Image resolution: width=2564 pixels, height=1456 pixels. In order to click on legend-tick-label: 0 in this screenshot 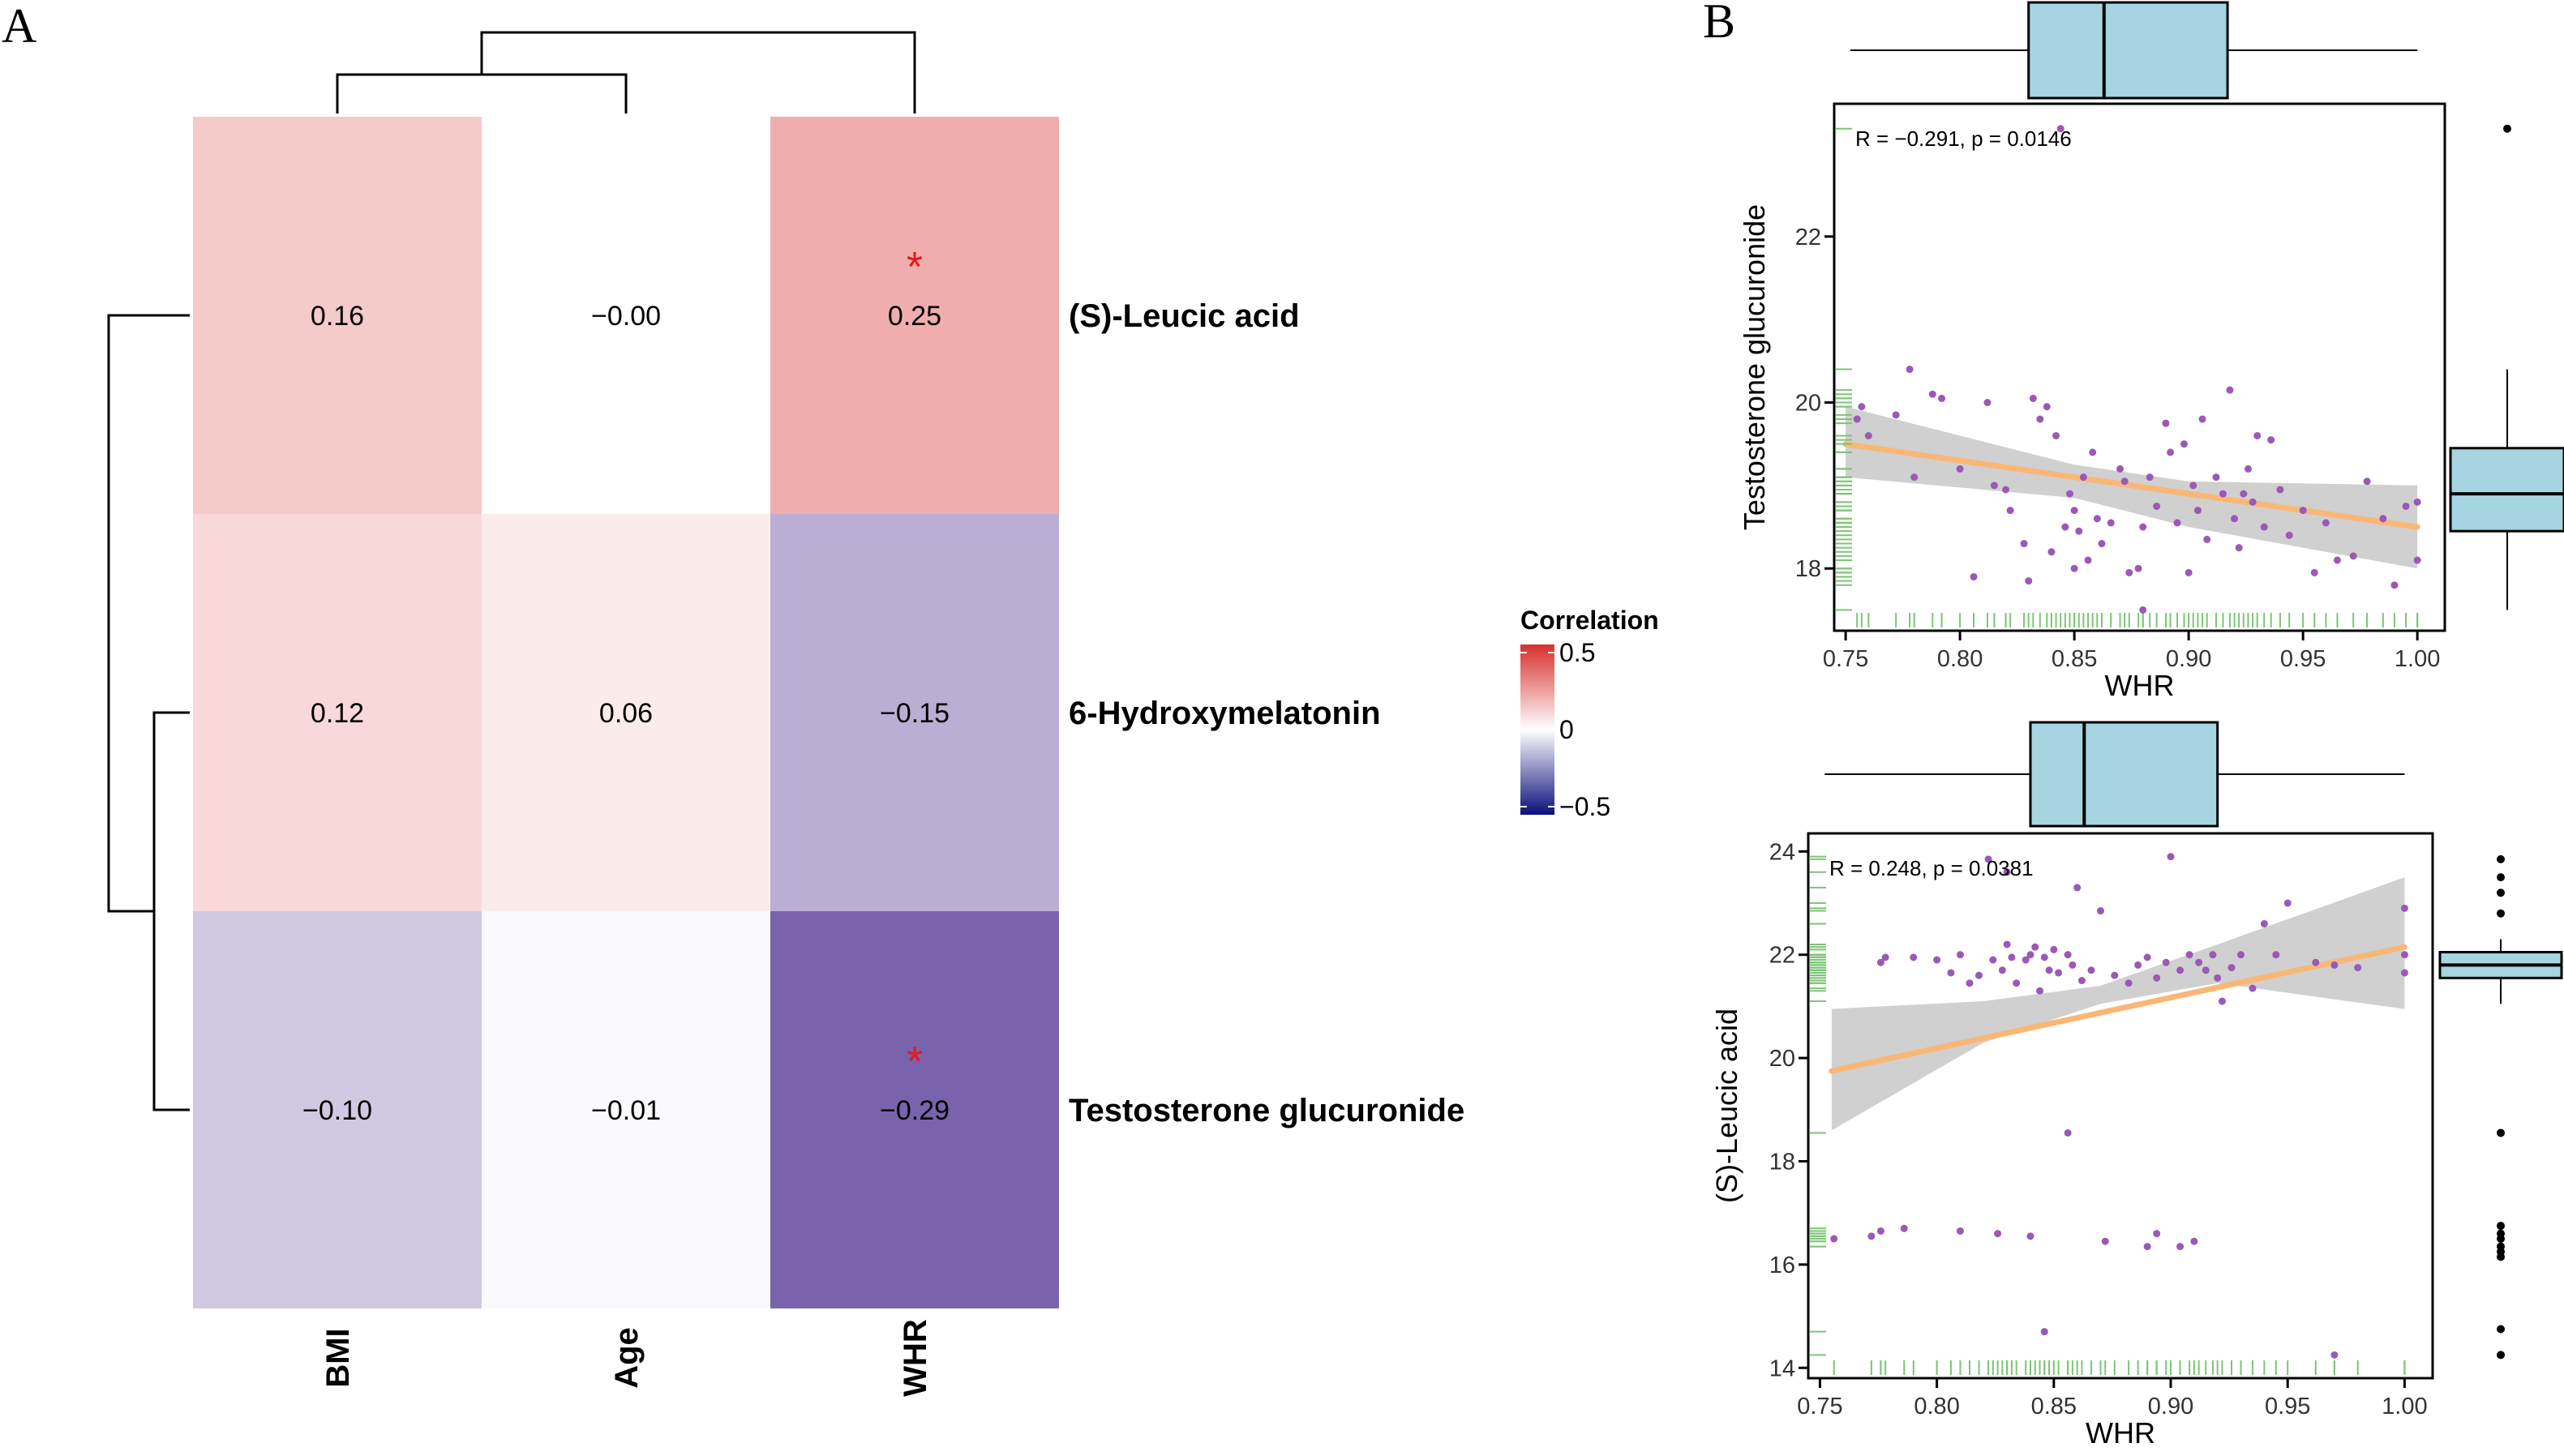, I will do `click(1566, 729)`.